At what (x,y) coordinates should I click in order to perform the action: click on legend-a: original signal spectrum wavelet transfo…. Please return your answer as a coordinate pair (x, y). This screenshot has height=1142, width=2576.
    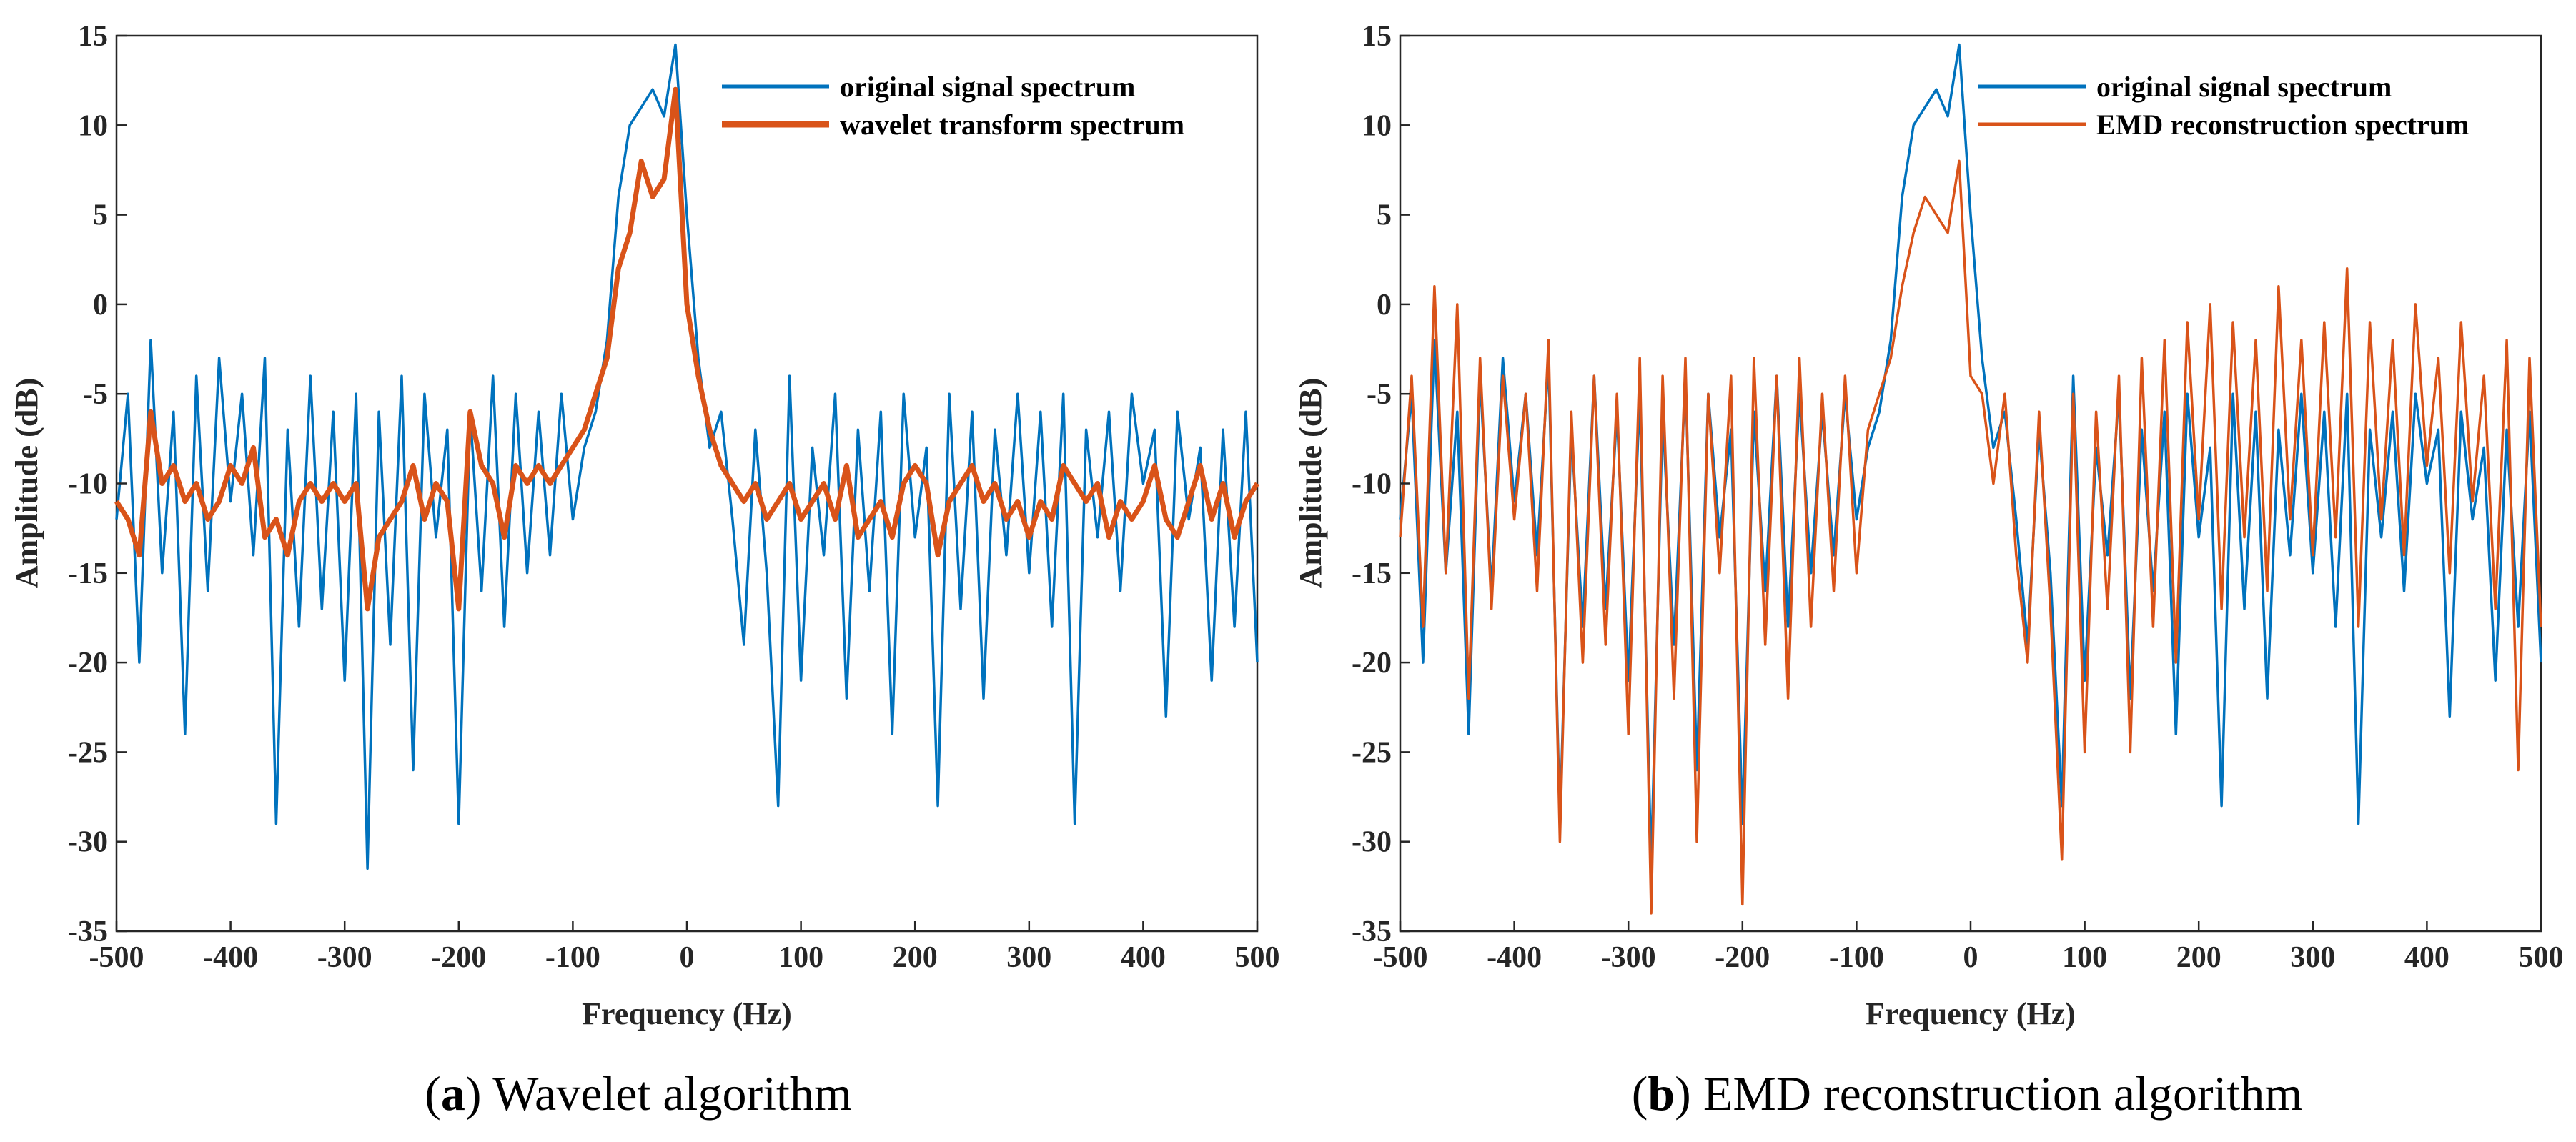
    Looking at the image, I should click on (953, 106).